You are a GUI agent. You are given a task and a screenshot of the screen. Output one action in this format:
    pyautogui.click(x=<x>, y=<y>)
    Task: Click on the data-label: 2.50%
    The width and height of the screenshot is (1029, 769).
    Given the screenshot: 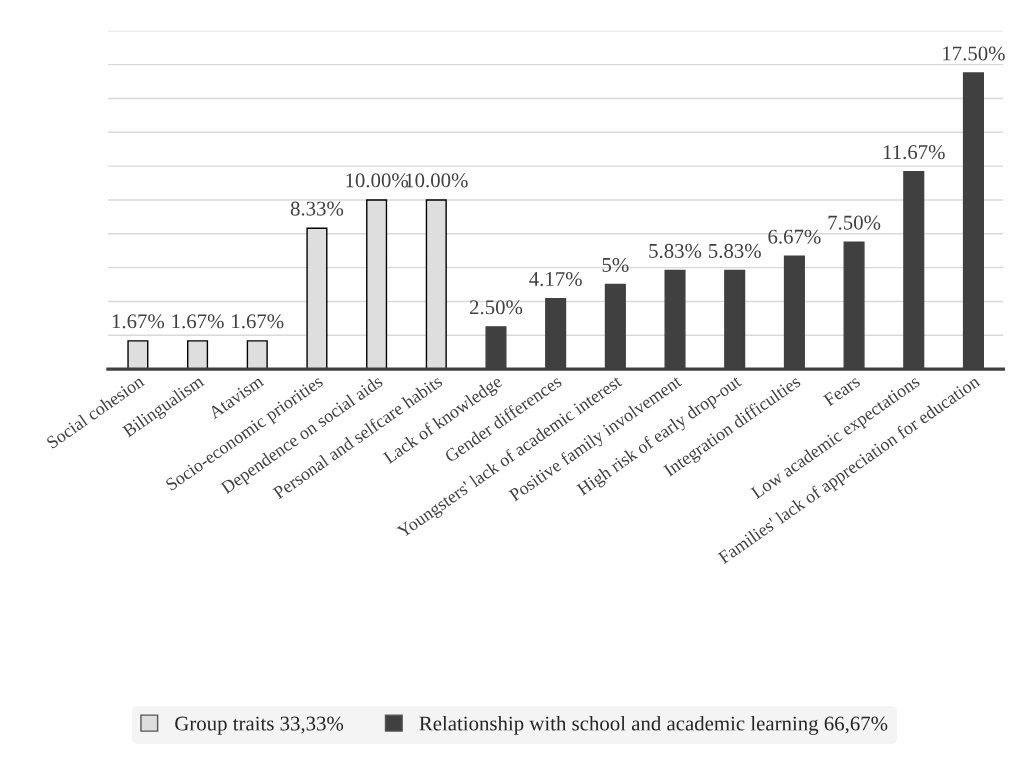 What is the action you would take?
    pyautogui.click(x=496, y=307)
    